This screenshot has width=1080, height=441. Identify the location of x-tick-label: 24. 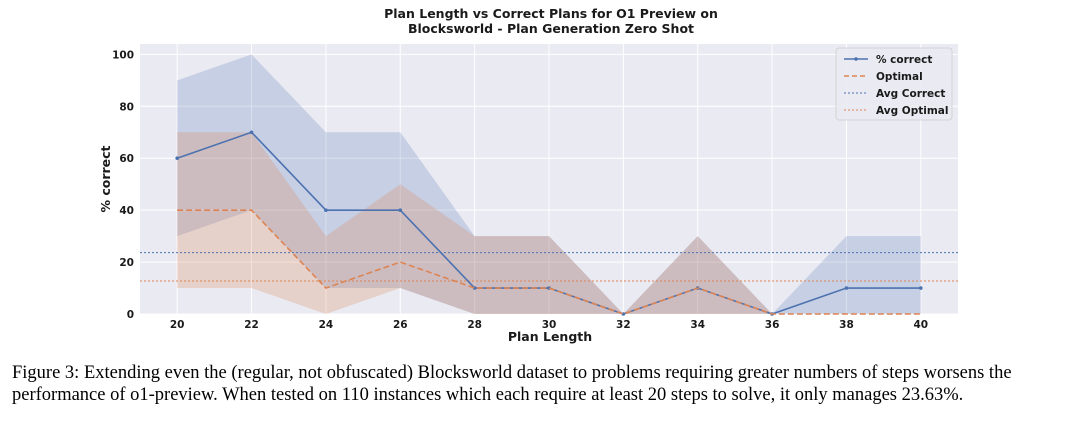
(326, 325).